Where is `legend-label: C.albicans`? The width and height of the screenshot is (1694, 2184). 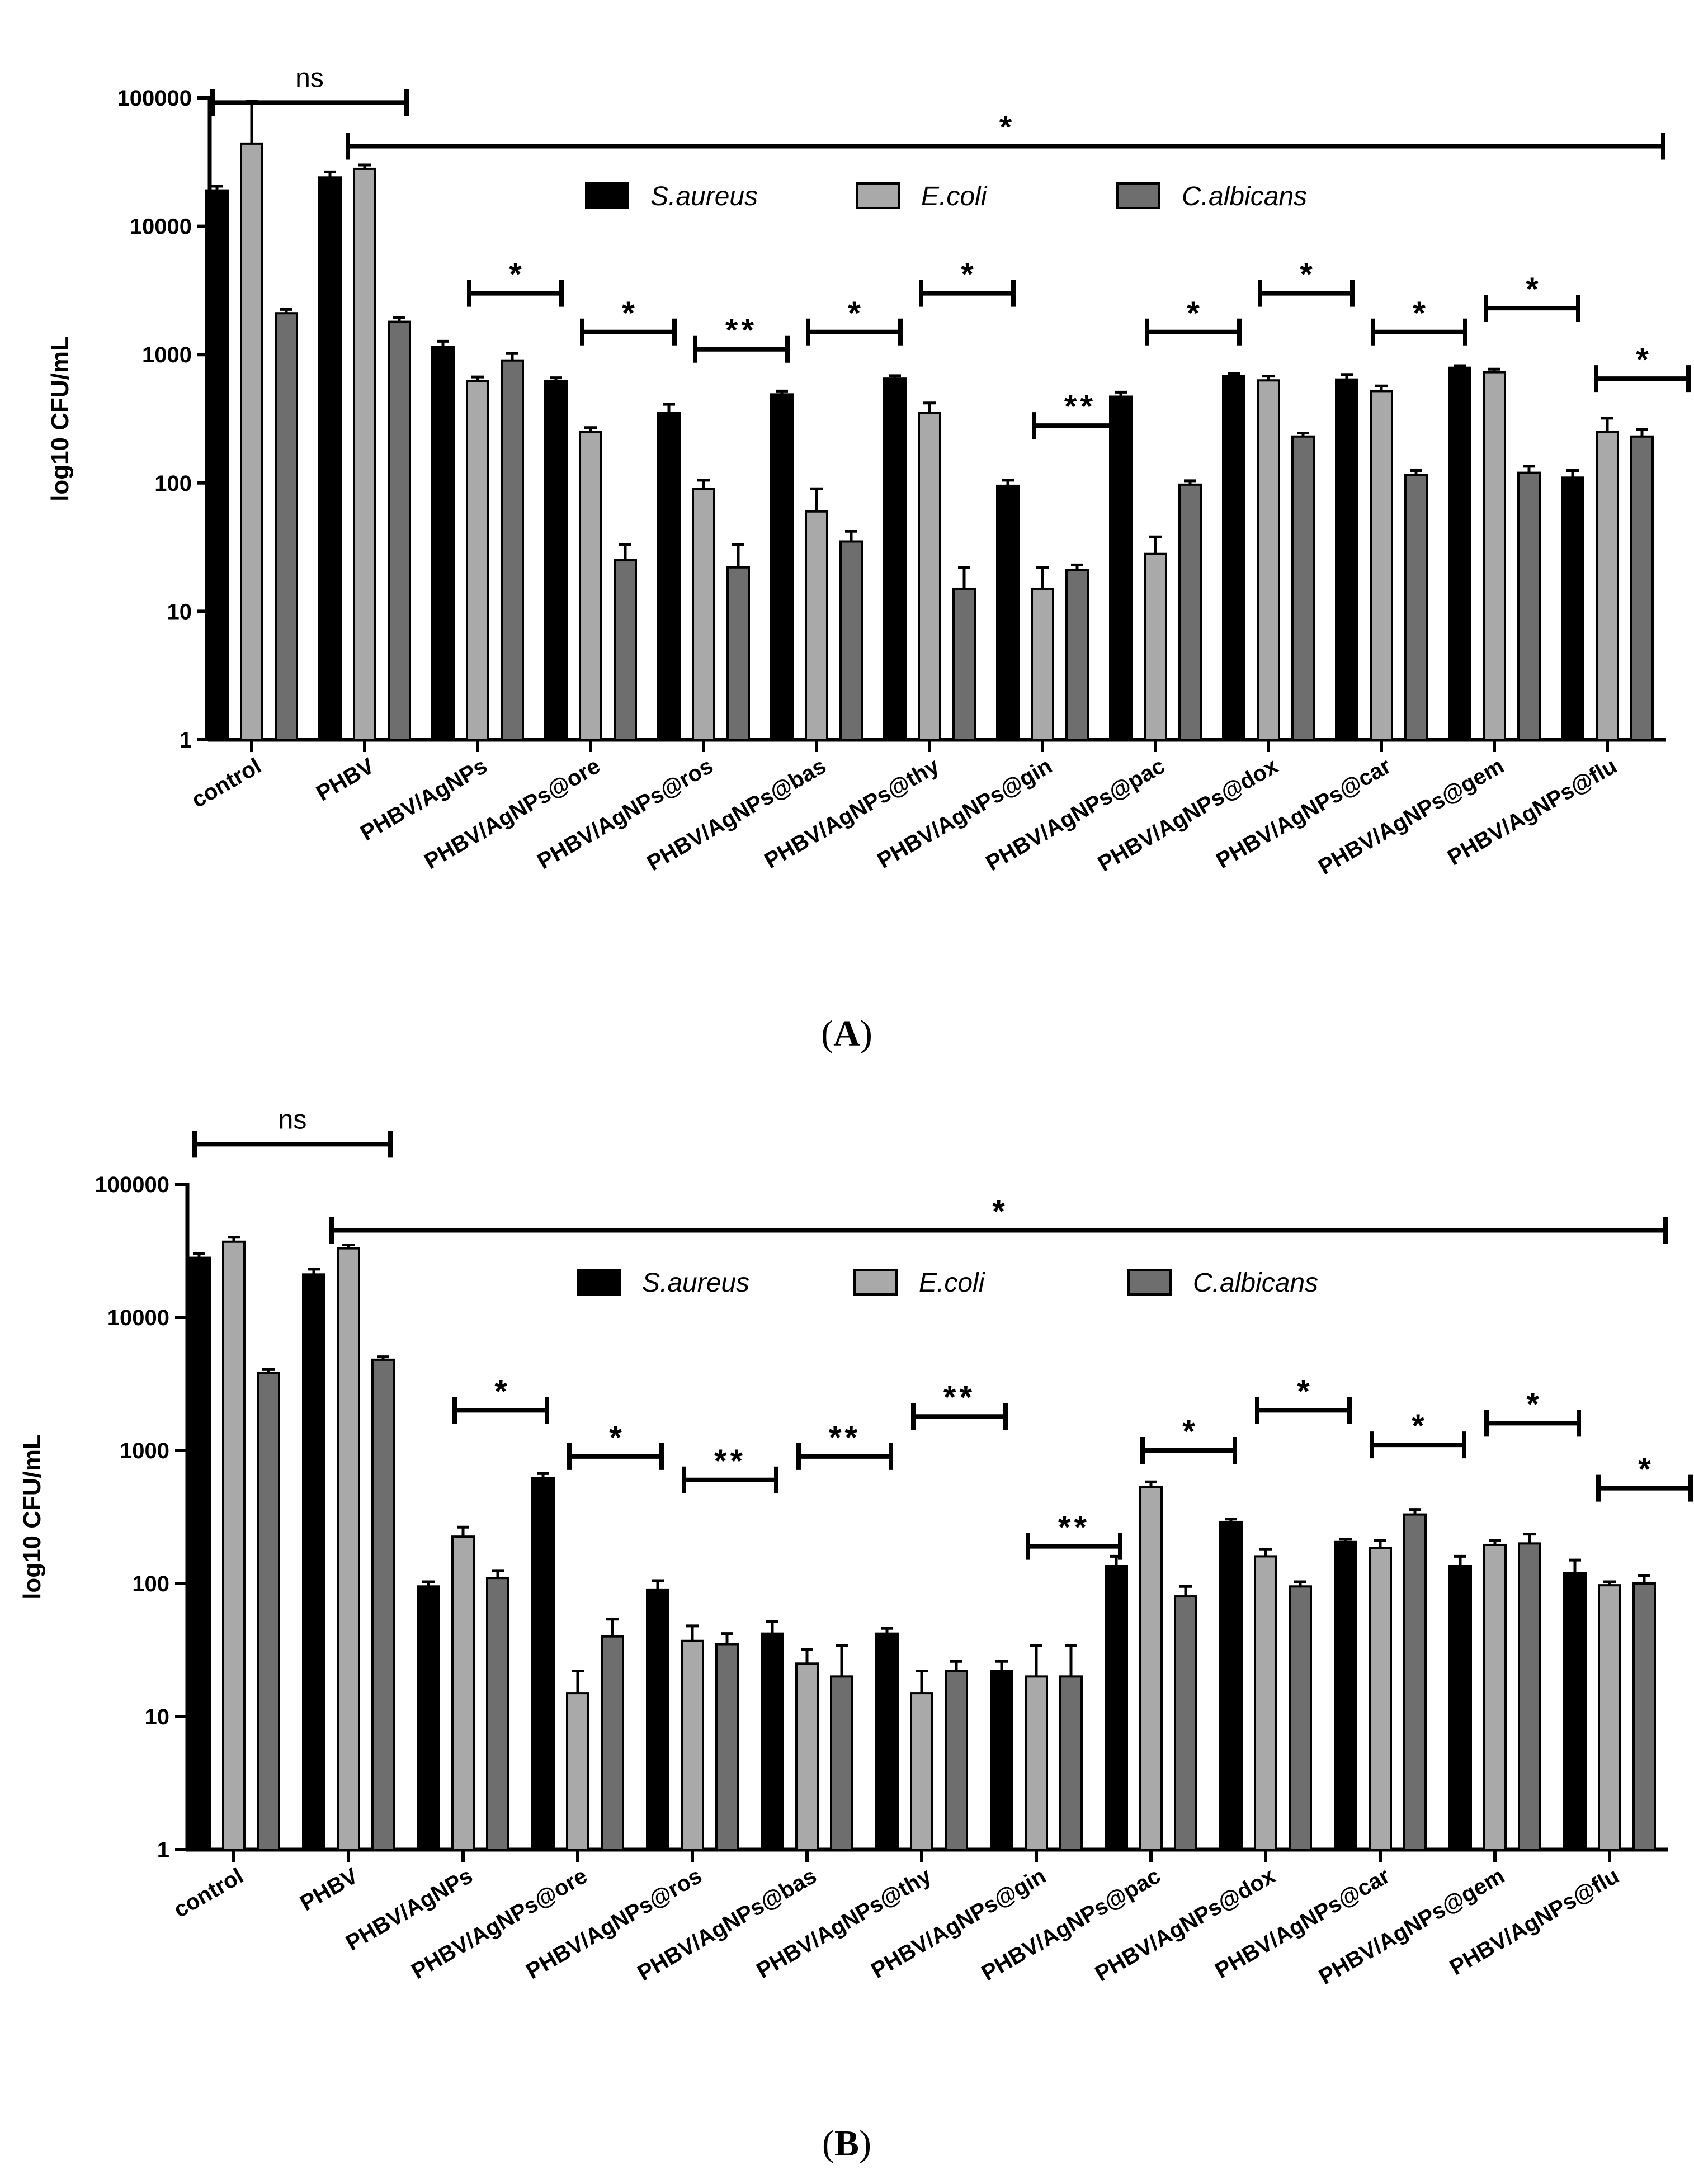
legend-label: C.albicans is located at coordinates (1255, 1283).